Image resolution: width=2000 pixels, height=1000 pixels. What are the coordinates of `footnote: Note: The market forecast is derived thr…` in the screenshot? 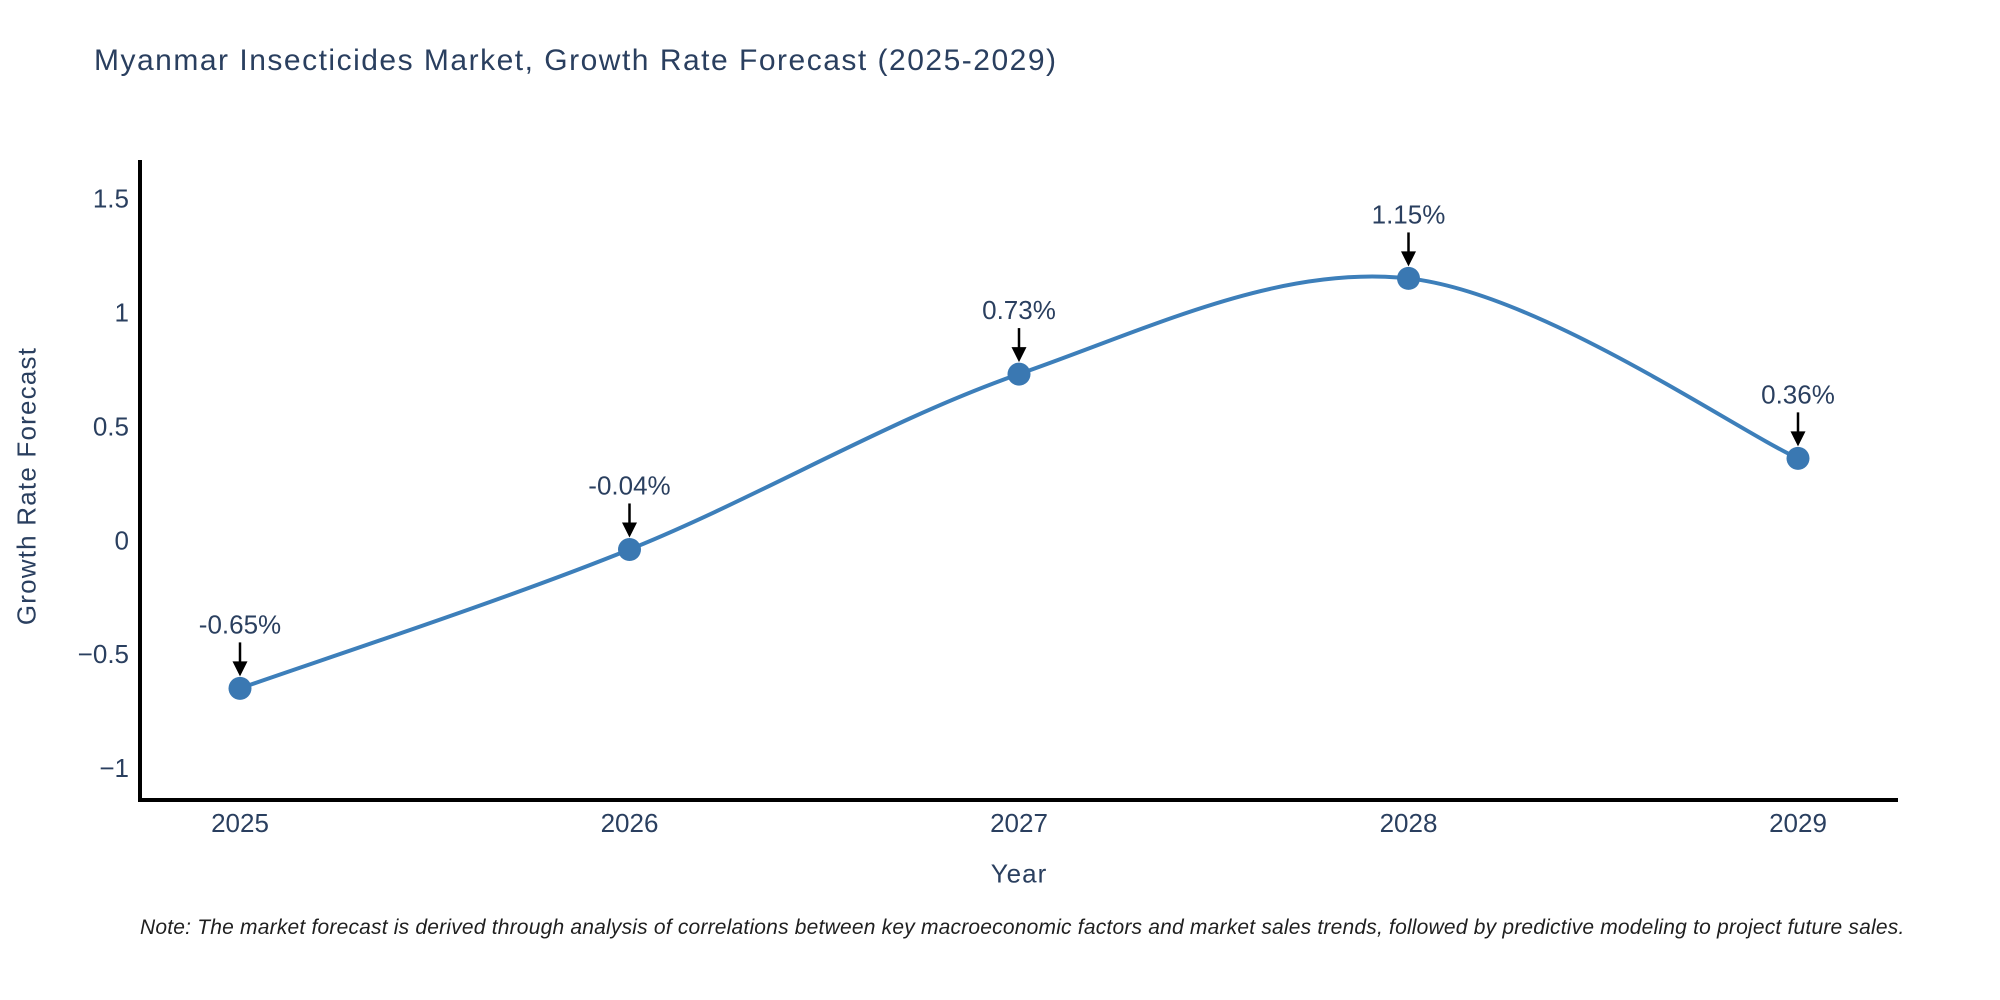 It's located at (1022, 927).